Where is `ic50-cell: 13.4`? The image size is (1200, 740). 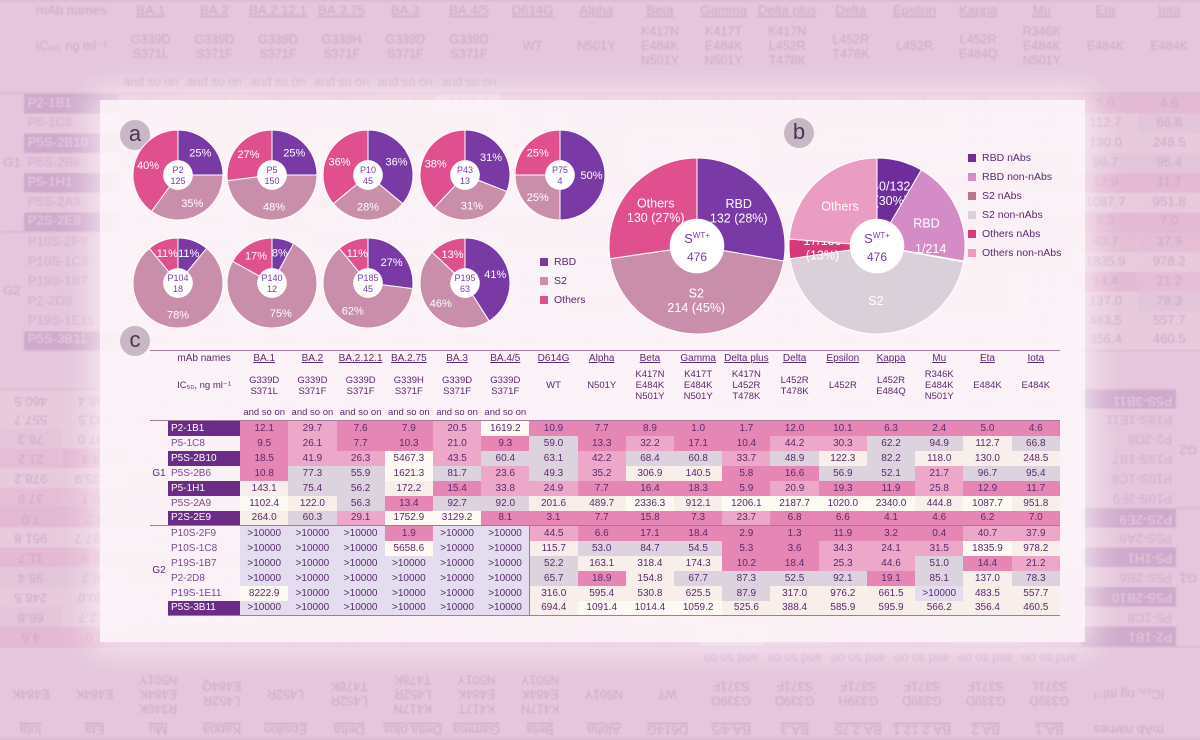
ic50-cell: 13.4 is located at coordinates (408, 503).